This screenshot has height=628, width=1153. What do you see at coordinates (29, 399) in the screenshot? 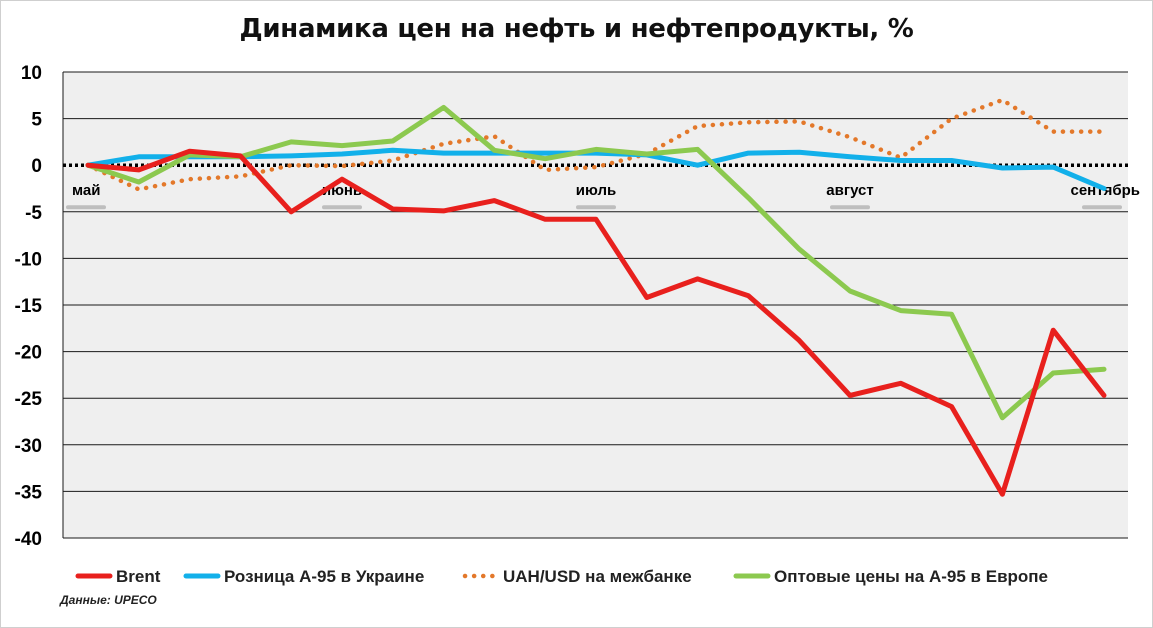
I see `y-tick-label: -25` at bounding box center [29, 399].